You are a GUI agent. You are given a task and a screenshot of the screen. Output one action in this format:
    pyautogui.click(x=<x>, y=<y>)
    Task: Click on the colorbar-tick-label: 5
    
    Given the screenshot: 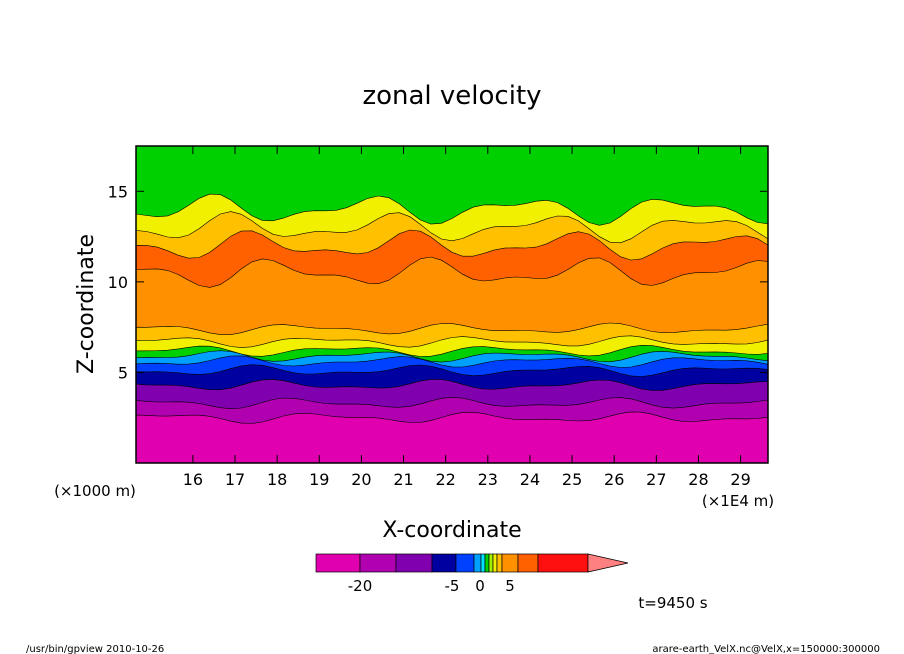 What is the action you would take?
    pyautogui.click(x=510, y=586)
    